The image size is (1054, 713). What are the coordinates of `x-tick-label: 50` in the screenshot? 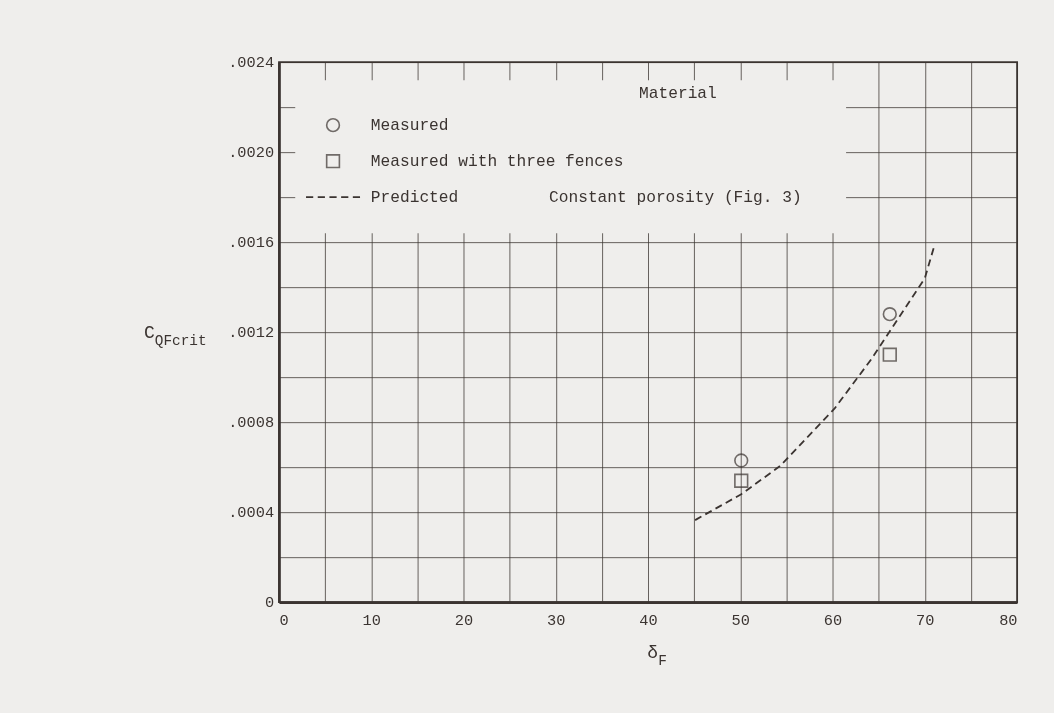 It's located at (740, 621).